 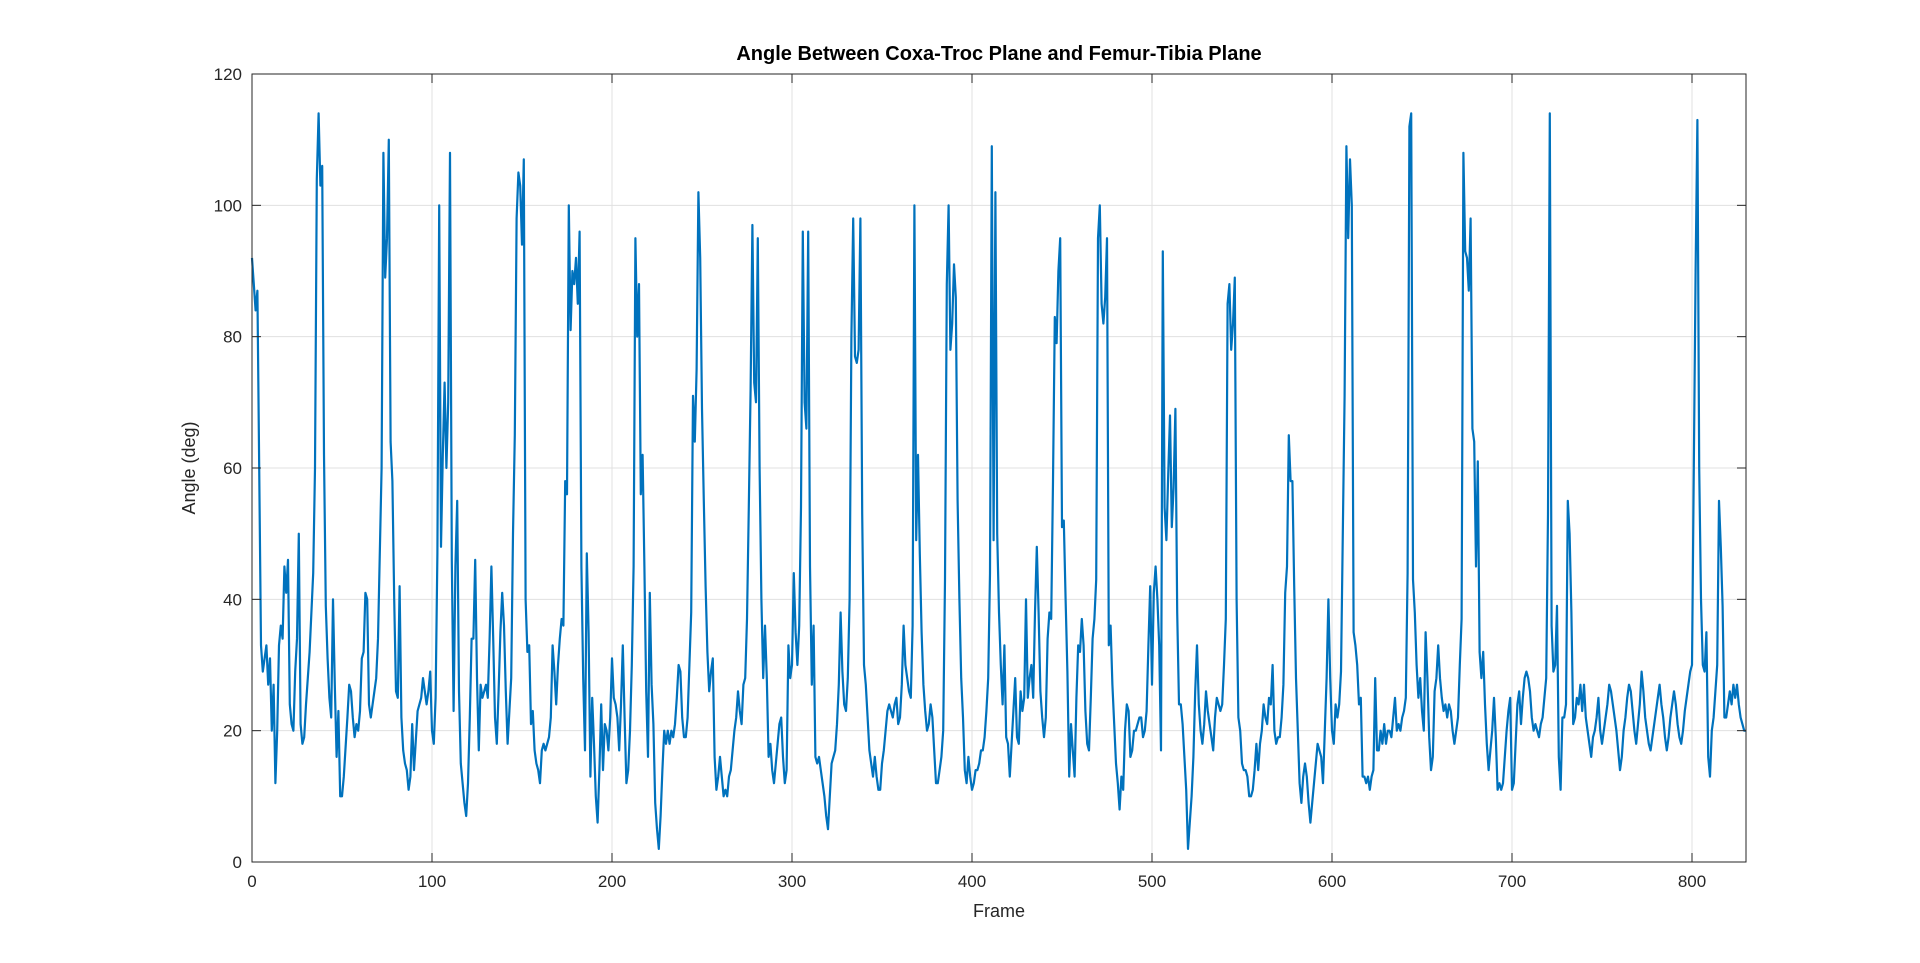 I want to click on x-tick-label: 700, so click(x=1512, y=881).